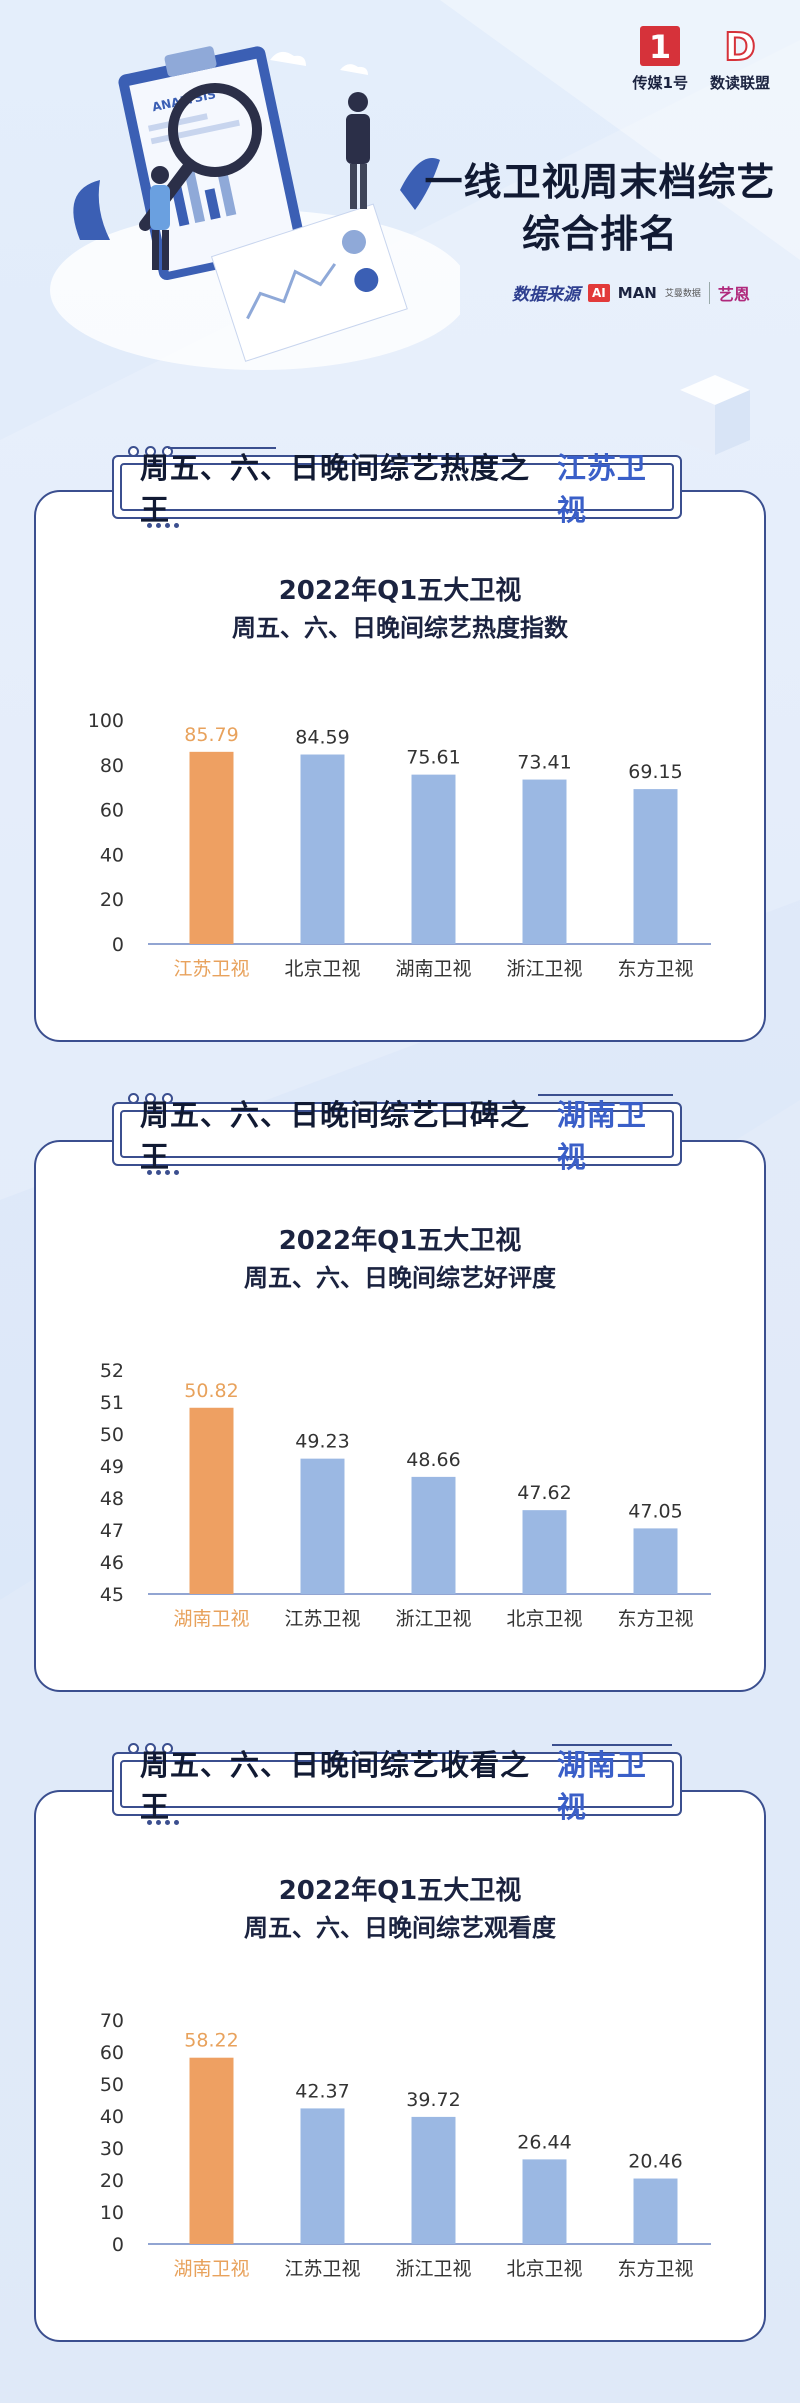 This screenshot has width=800, height=2403. I want to click on chart-1-data-label: 75.61, so click(433, 758).